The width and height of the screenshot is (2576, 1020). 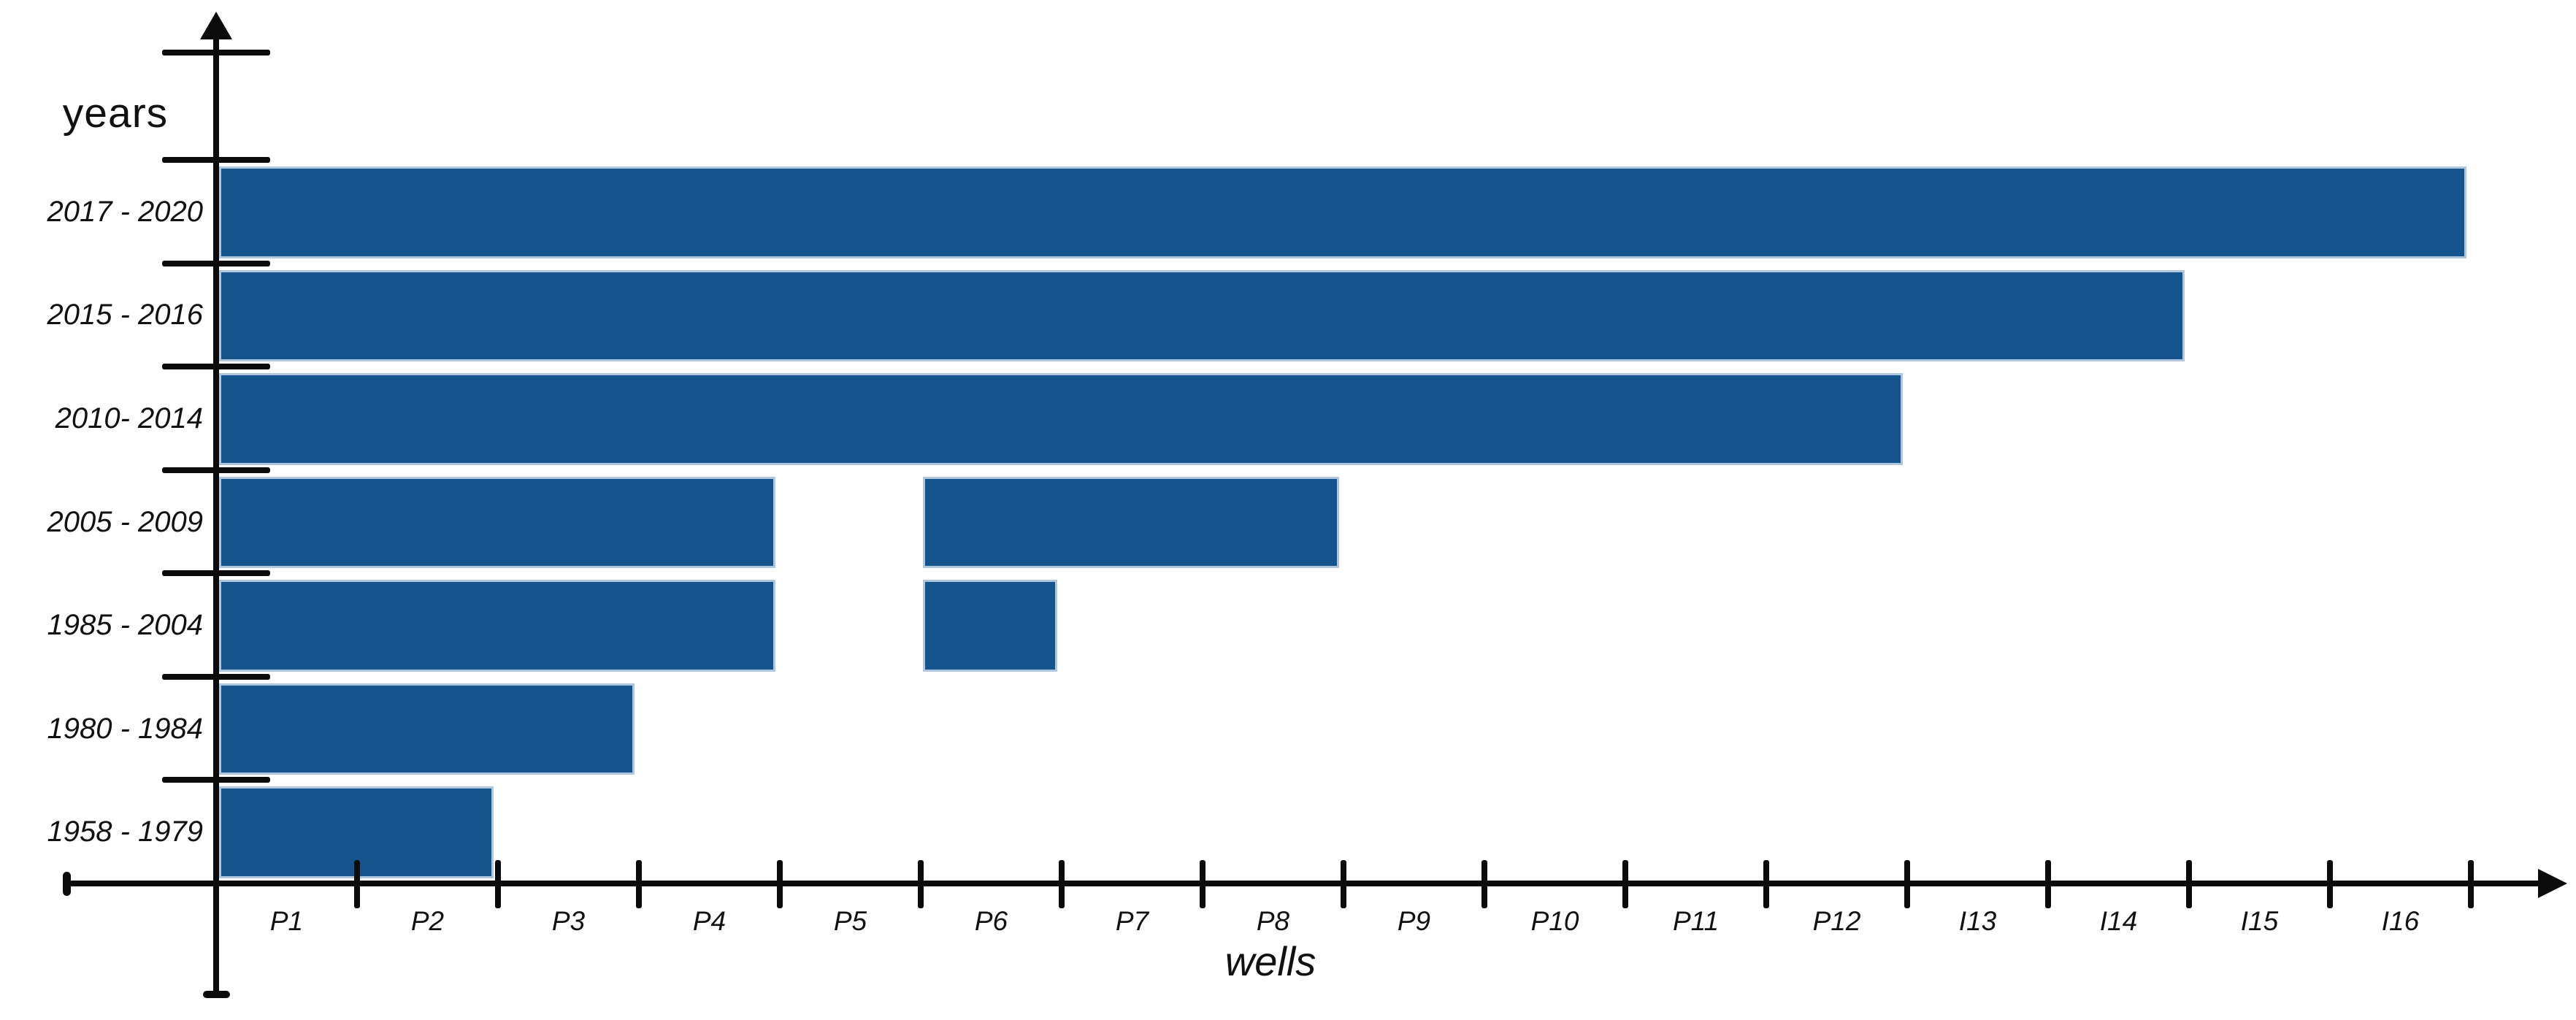 What do you see at coordinates (125, 315) in the screenshot?
I see `y-category-label: 2015 - 2016` at bounding box center [125, 315].